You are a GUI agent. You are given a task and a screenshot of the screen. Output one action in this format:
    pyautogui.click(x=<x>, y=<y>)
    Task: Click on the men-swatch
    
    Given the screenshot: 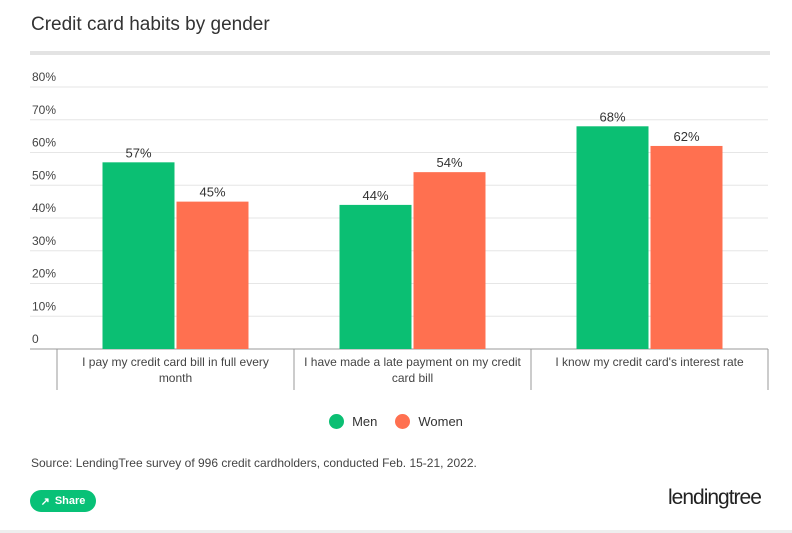 What is the action you would take?
    pyautogui.click(x=337, y=421)
    